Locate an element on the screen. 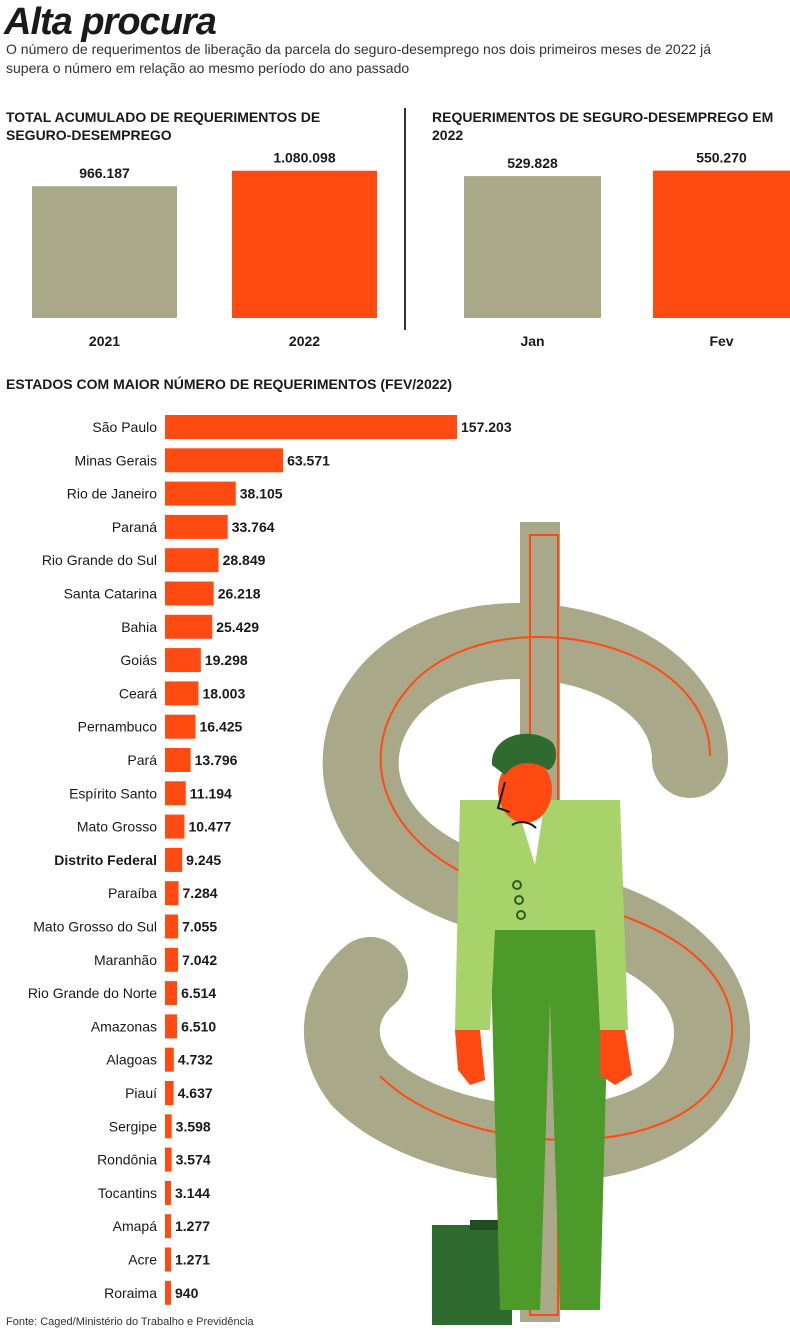 The height and width of the screenshot is (1335, 790). state-label: São Paulo is located at coordinates (124, 427).